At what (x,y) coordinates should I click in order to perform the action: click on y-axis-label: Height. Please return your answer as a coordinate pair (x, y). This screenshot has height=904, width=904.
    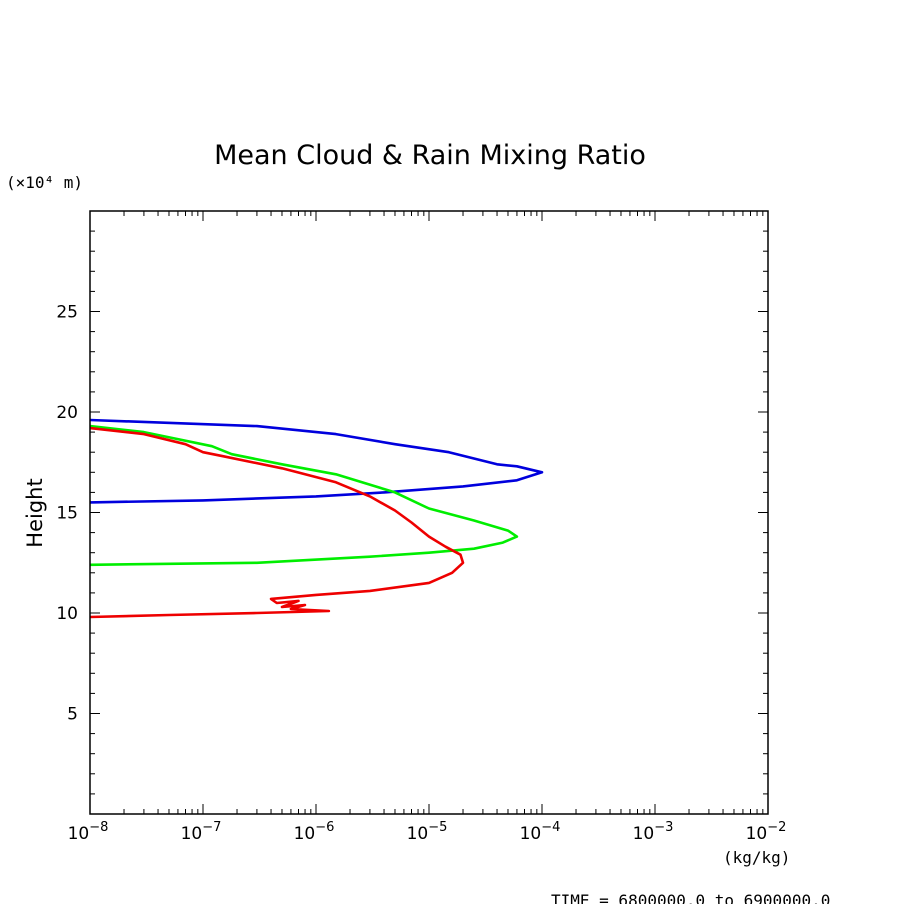
    Looking at the image, I should click on (35, 512).